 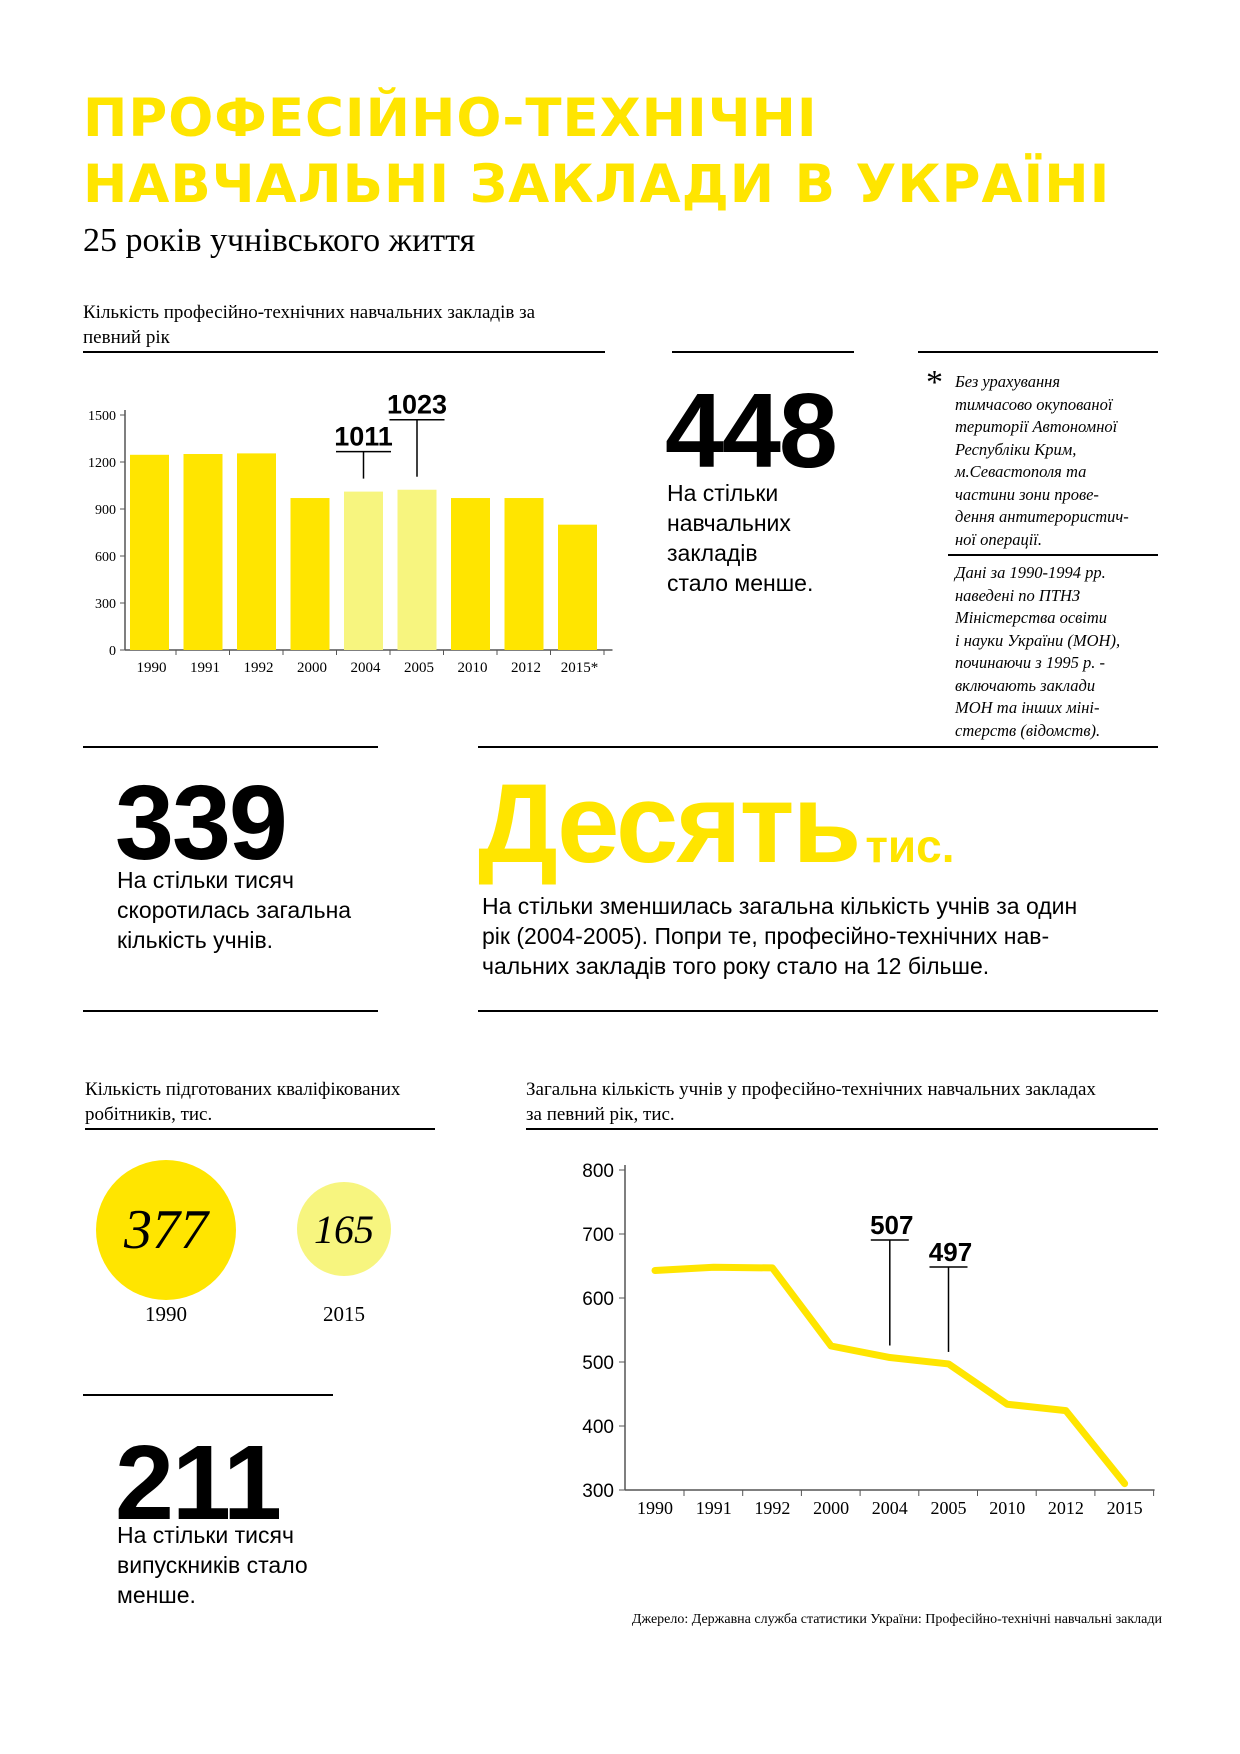 I want to click on footnote-line: МОН та інших міні-, so click(x=1027, y=707).